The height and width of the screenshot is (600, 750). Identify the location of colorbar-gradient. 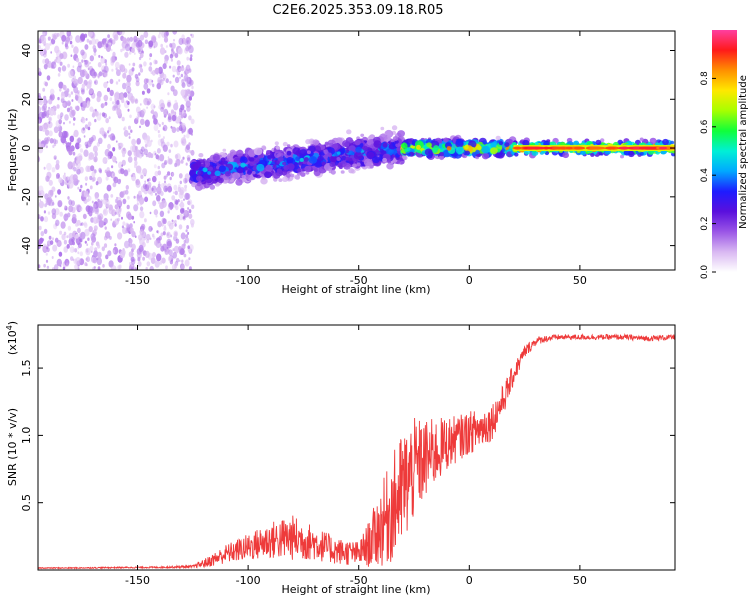
(724, 151).